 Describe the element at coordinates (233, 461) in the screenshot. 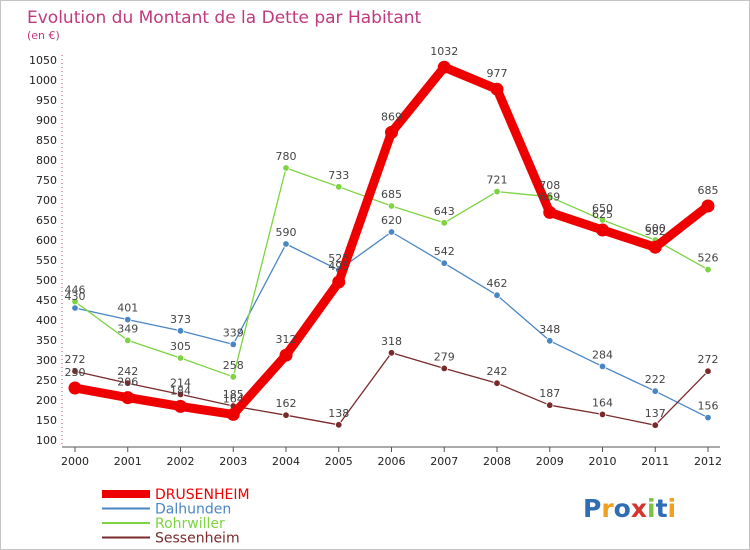

I see `x-tick-label: 2003` at that location.